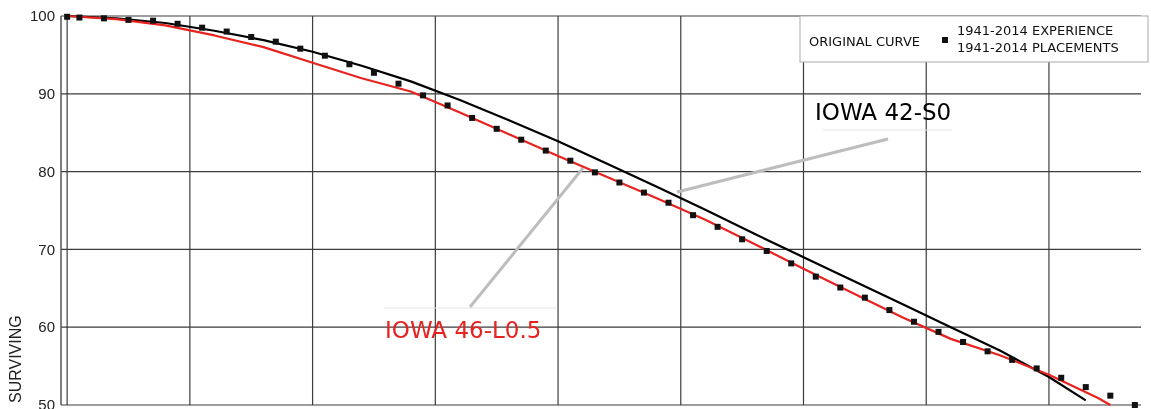 The image size is (1151, 409). What do you see at coordinates (42, 16) in the screenshot?
I see `y-tick-label: 100` at bounding box center [42, 16].